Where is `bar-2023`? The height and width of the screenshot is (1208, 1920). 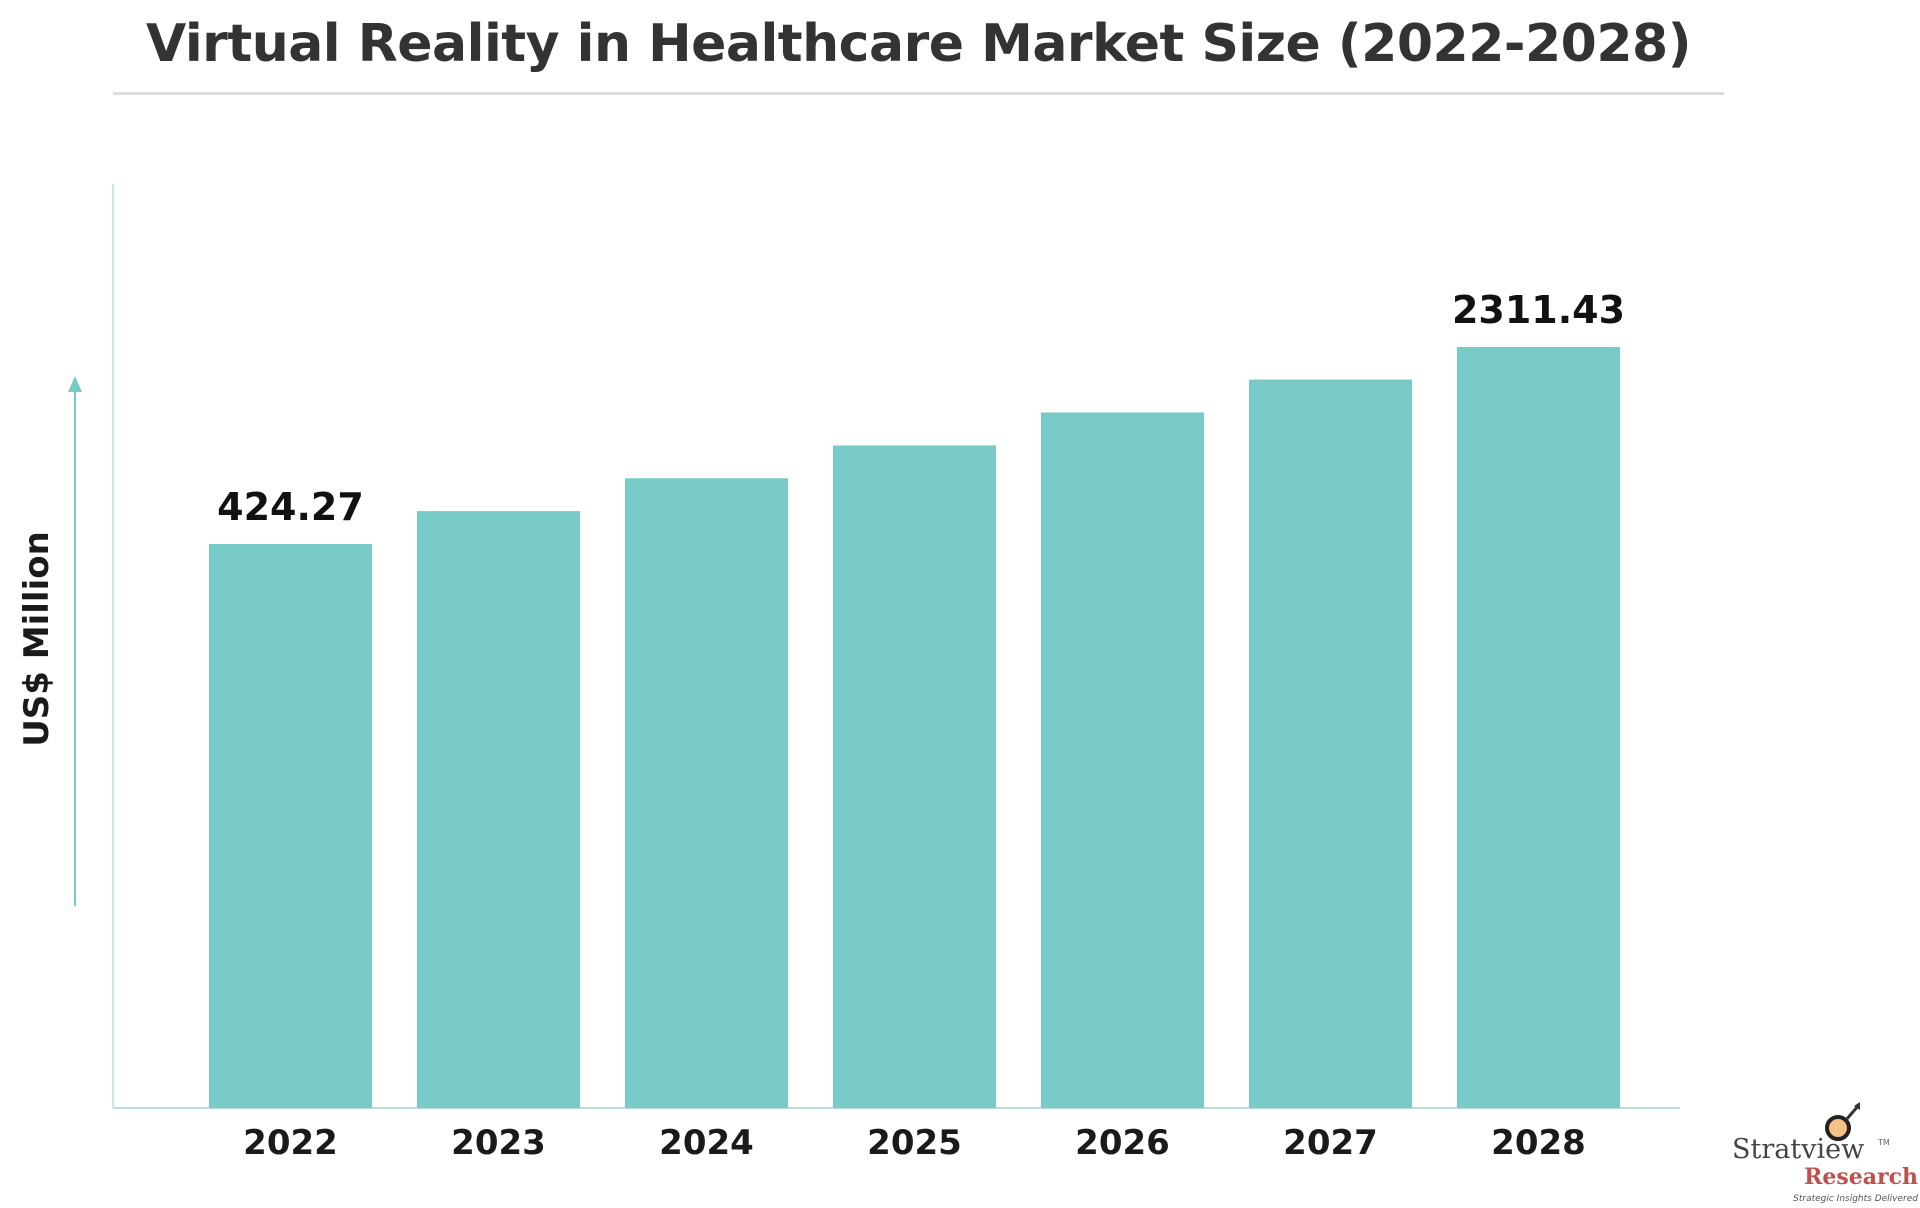
bar-2023 is located at coordinates (498, 810).